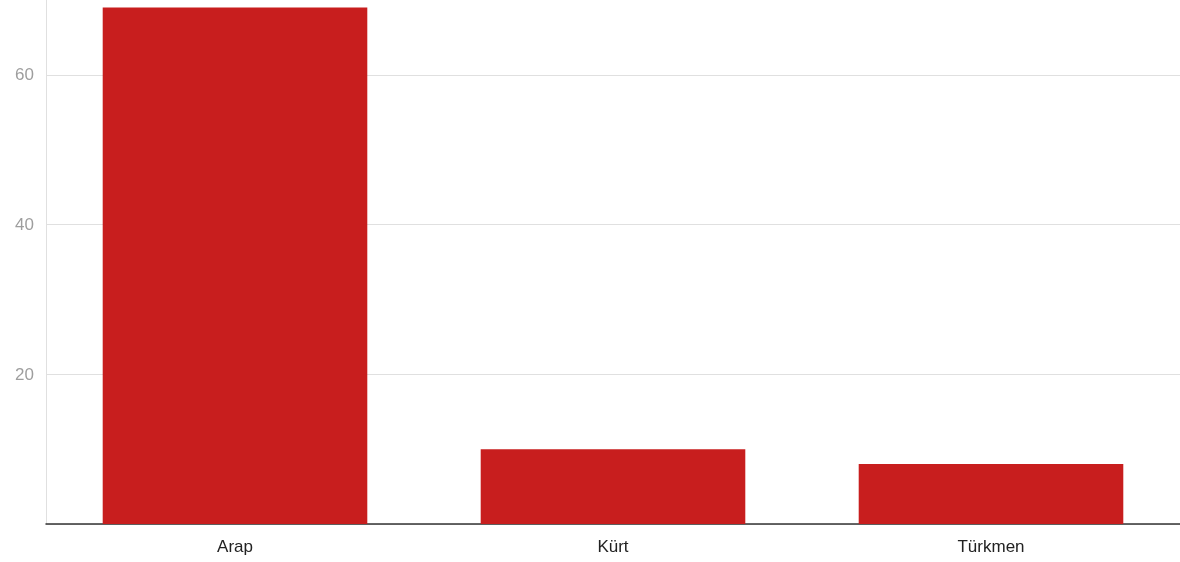 The height and width of the screenshot is (562, 1180). Describe the element at coordinates (613, 546) in the screenshot. I see `x-tick-label: Kürt` at that location.